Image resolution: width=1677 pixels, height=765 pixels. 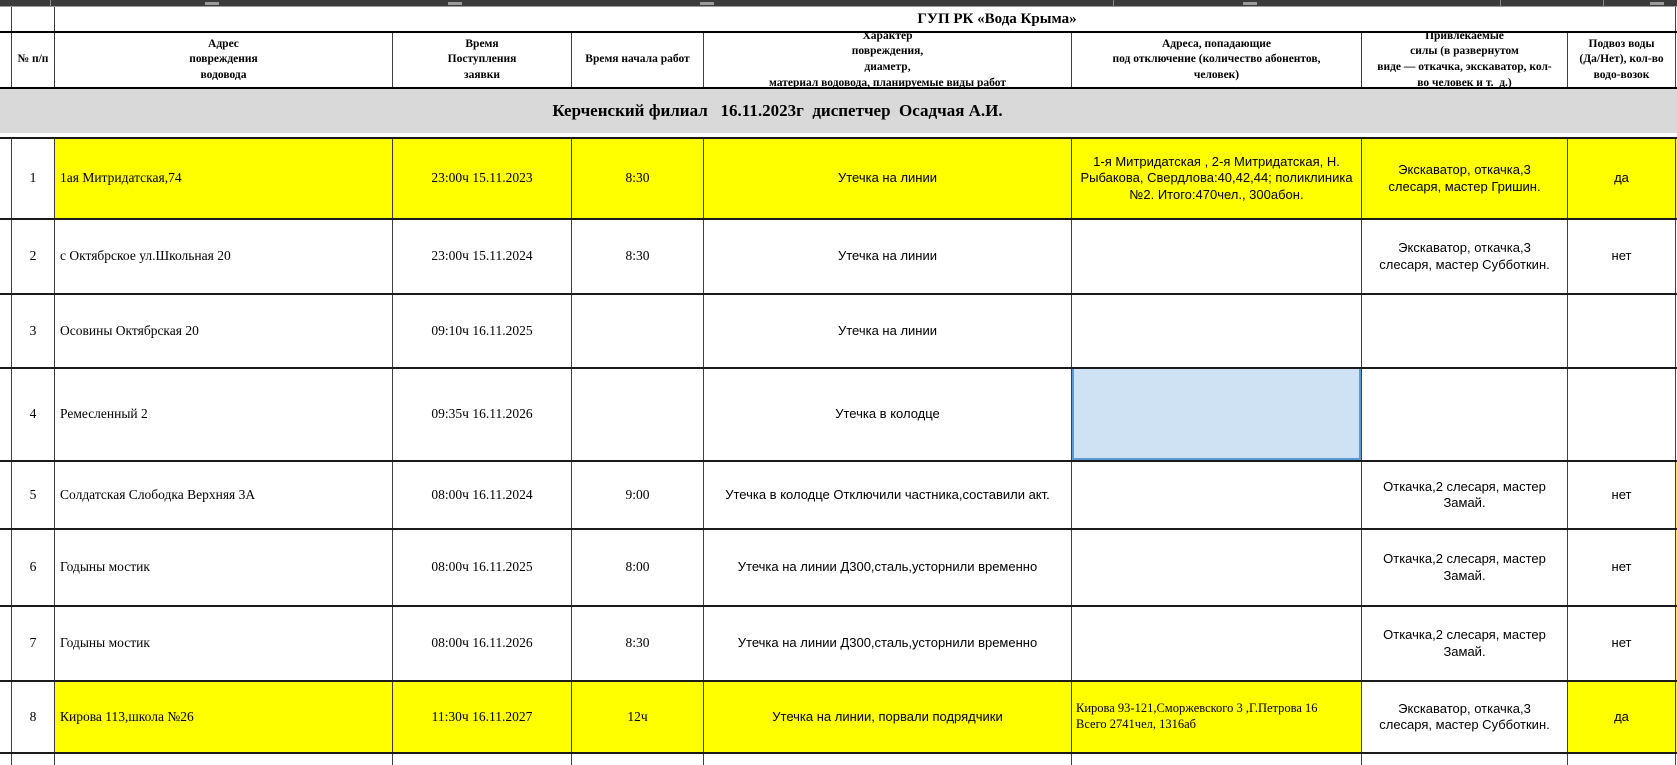 What do you see at coordinates (482, 643) in the screenshot?
I see `cell-request-time: 08:00ч 16.11.2026` at bounding box center [482, 643].